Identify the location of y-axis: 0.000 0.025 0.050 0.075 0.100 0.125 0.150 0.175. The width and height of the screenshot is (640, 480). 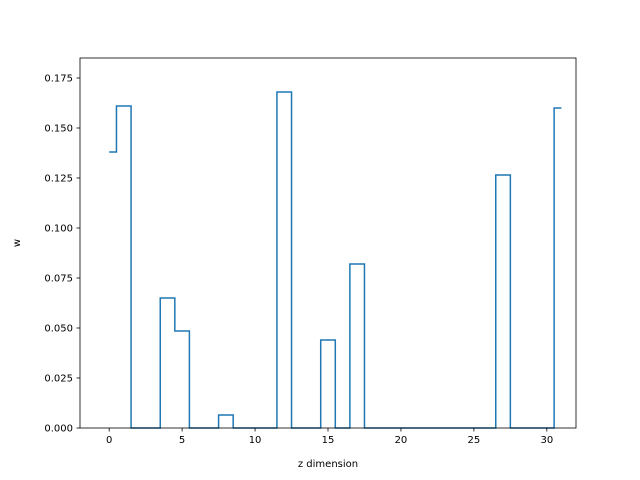
(62, 254).